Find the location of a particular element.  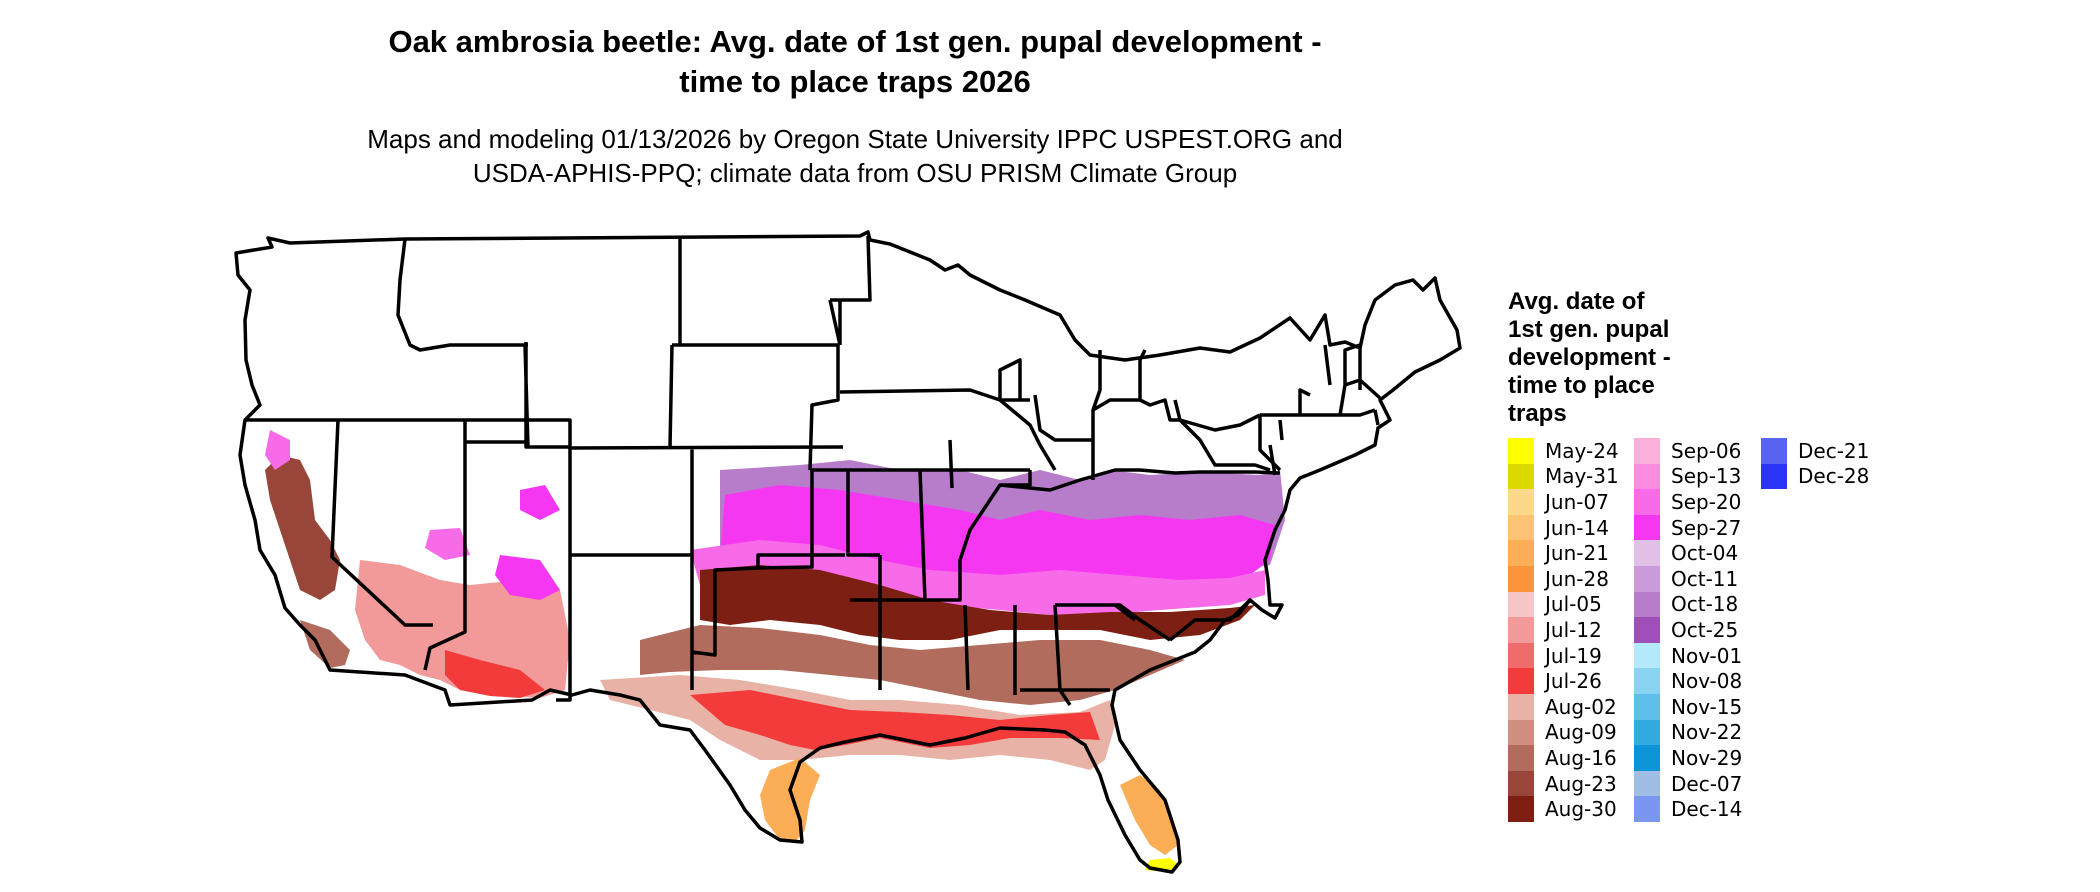

legend-item: Jul-26 is located at coordinates (1563, 681).